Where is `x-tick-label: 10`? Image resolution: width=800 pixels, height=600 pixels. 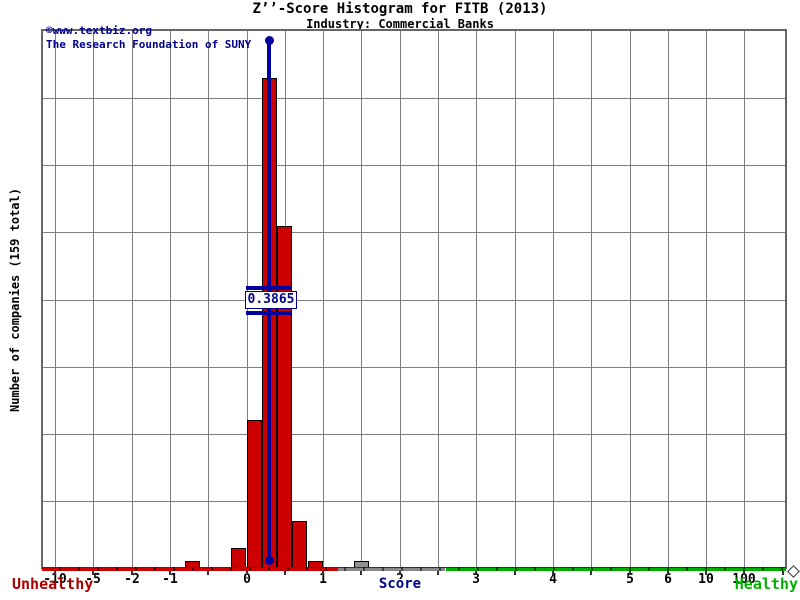 x-tick-label: 10 is located at coordinates (706, 579).